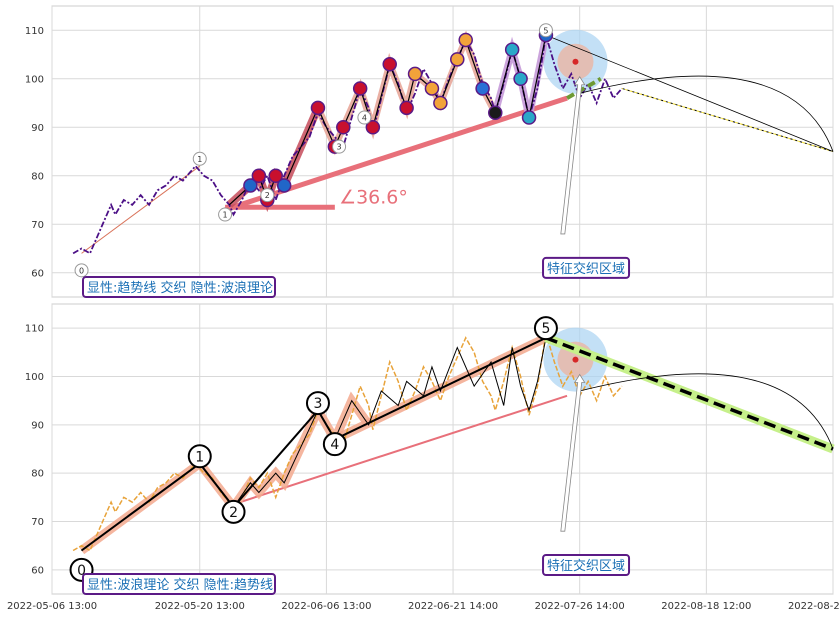 This screenshot has width=839, height=617. Describe the element at coordinates (453, 606) in the screenshot. I see `x-tick-label: 2022-06-21 14:00` at that location.